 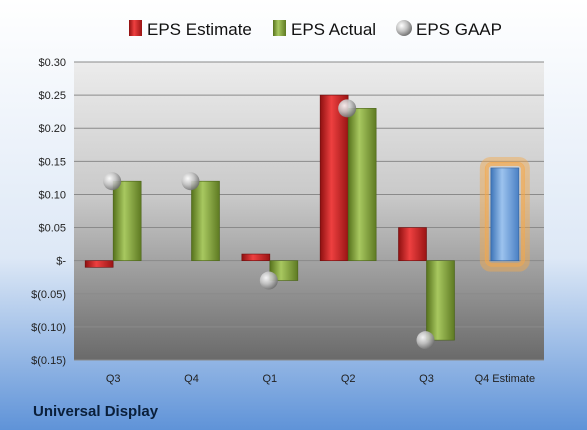 What do you see at coordinates (52, 195) in the screenshot?
I see `y-tick-label: $0.10` at bounding box center [52, 195].